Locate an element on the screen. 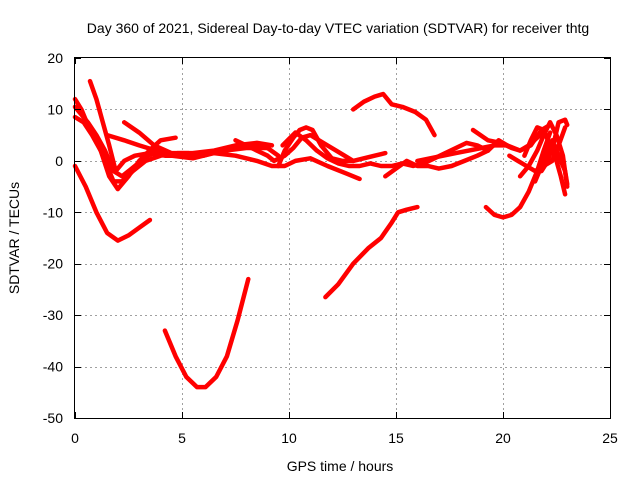 The image size is (640, 480). y-tick-label: 20 is located at coordinates (55, 58).